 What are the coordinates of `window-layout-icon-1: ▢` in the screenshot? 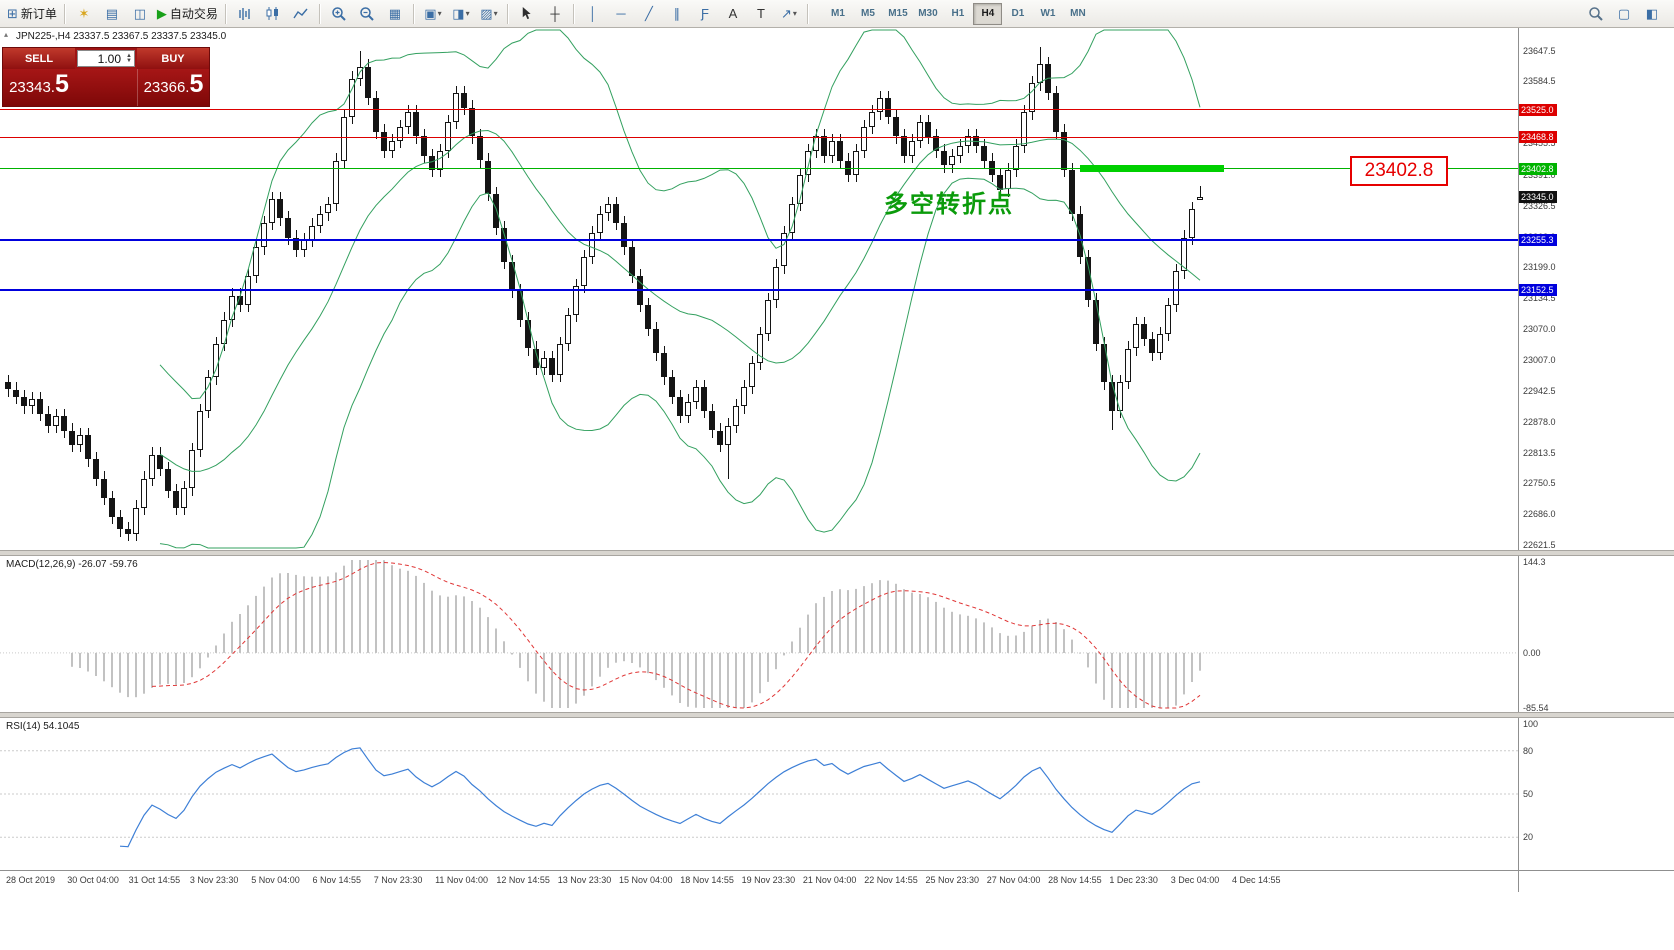 It's located at (1624, 13).